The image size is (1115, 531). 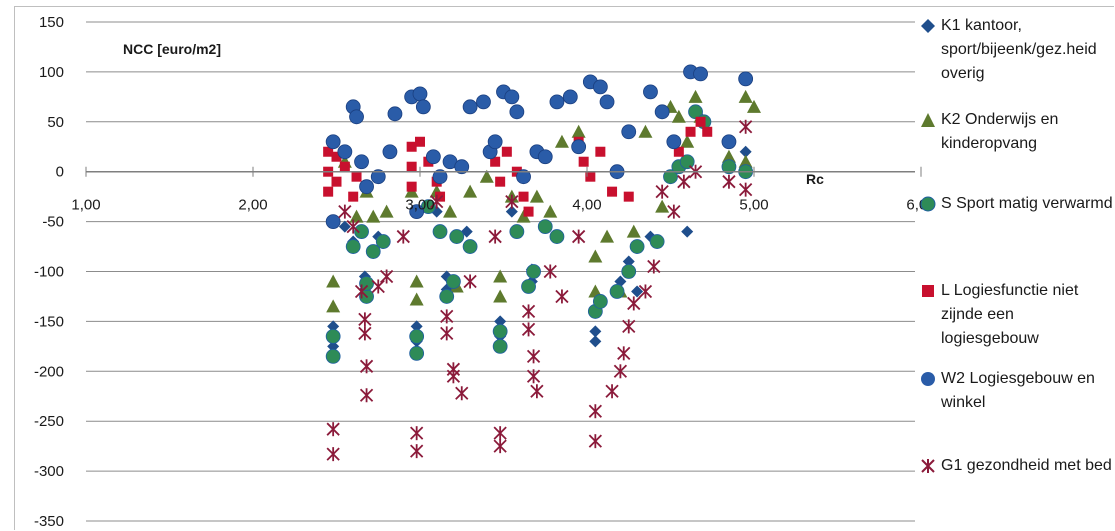 I want to click on x-tick-label: 5,00, so click(x=753, y=205).